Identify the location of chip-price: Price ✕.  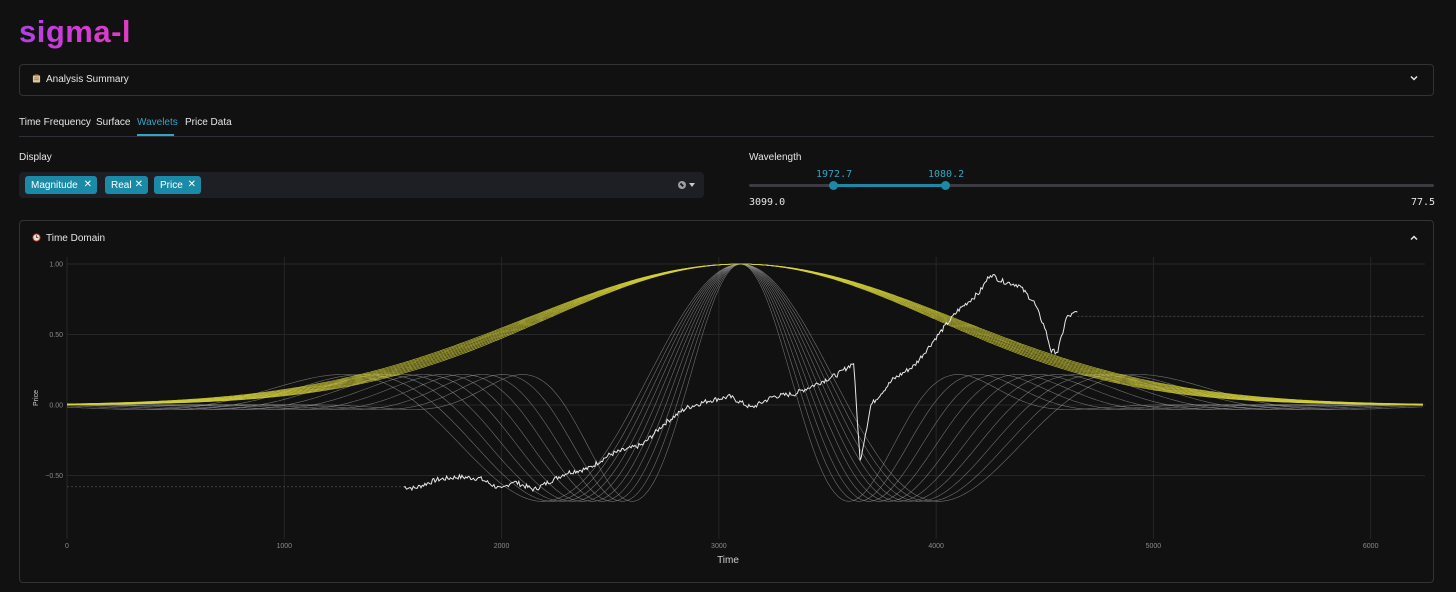
(177, 185).